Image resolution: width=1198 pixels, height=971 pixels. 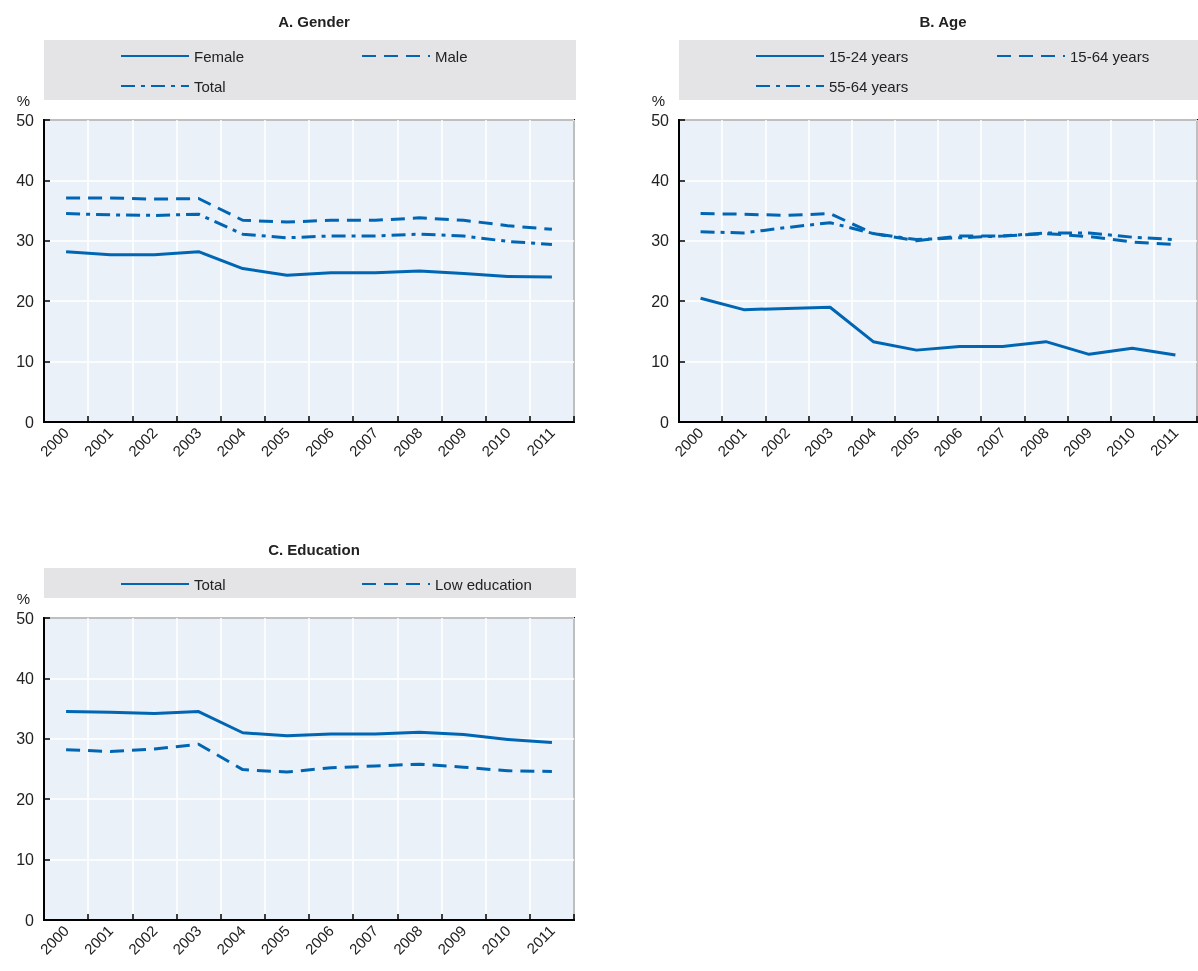 What do you see at coordinates (314, 549) in the screenshot?
I see `chart-title: C. Education` at bounding box center [314, 549].